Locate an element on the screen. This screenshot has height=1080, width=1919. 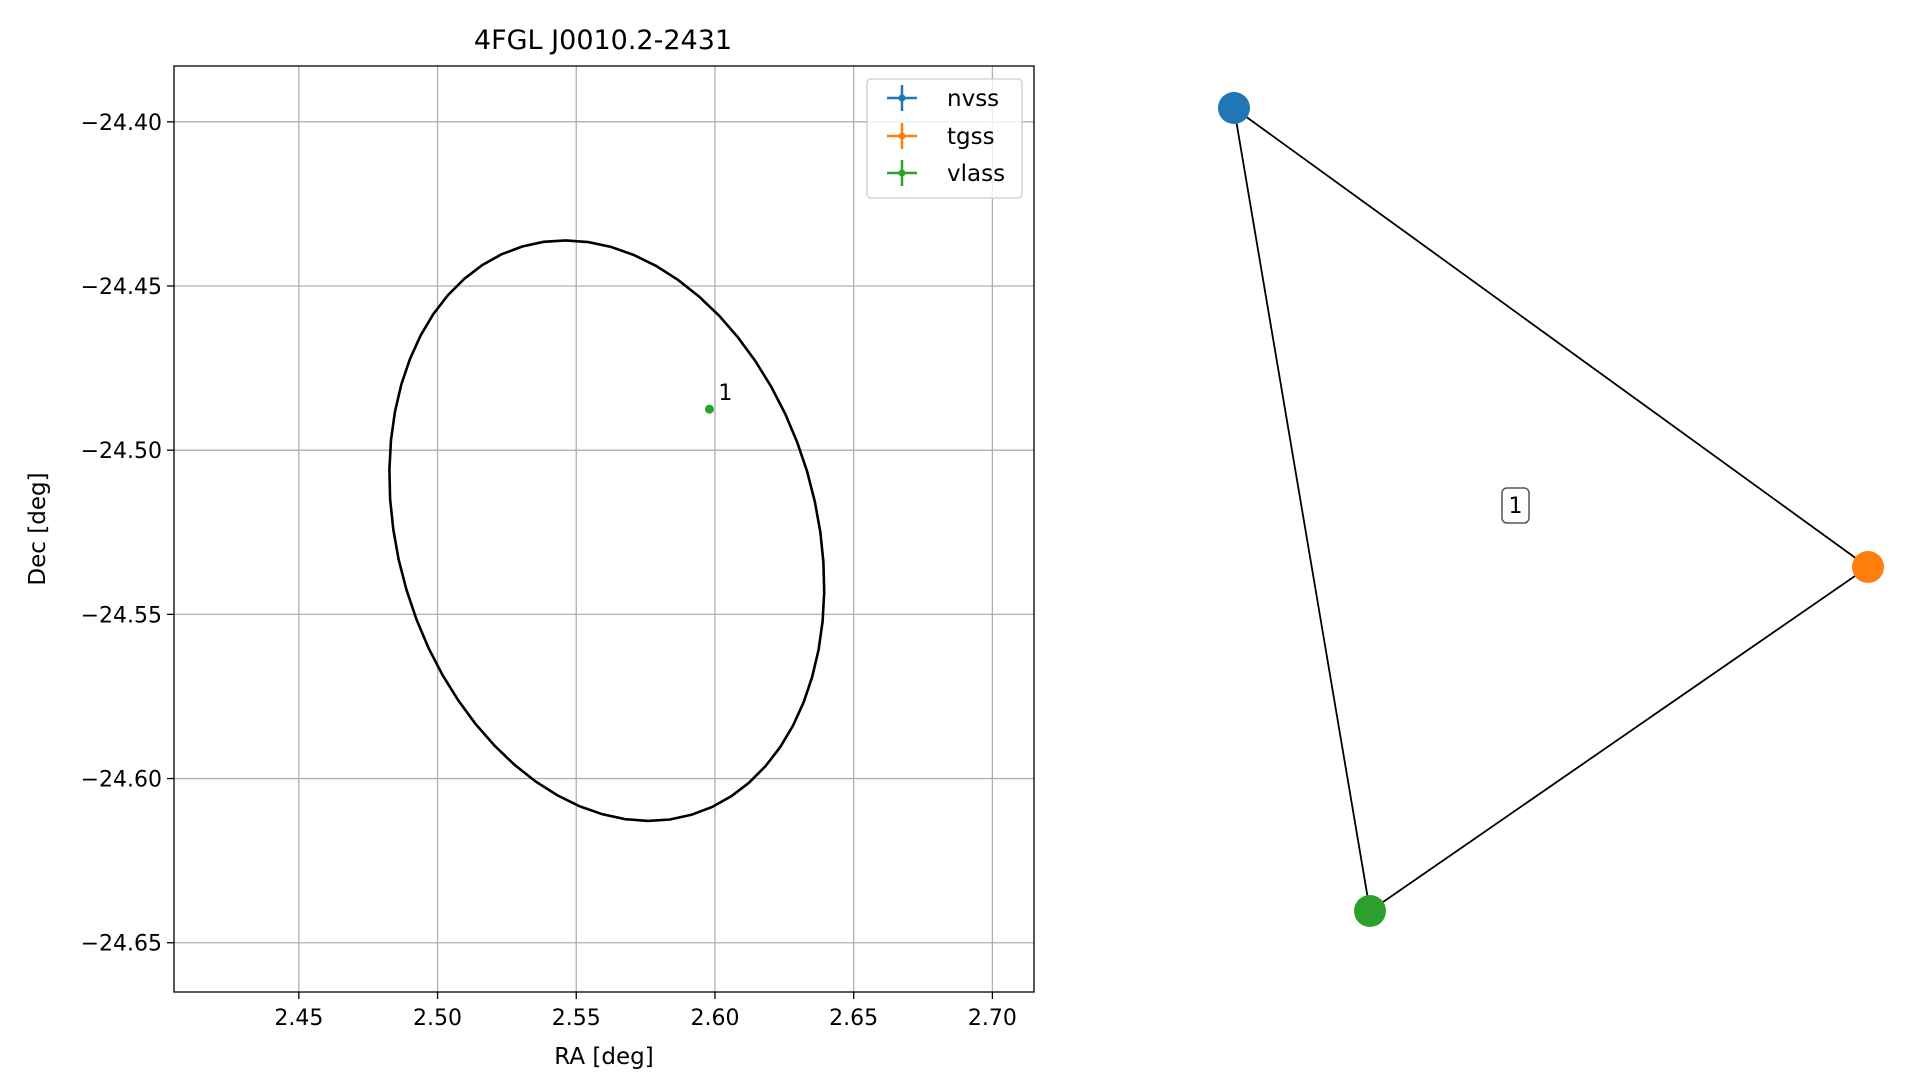
y-tick-label: −24.50 is located at coordinates (121, 451).